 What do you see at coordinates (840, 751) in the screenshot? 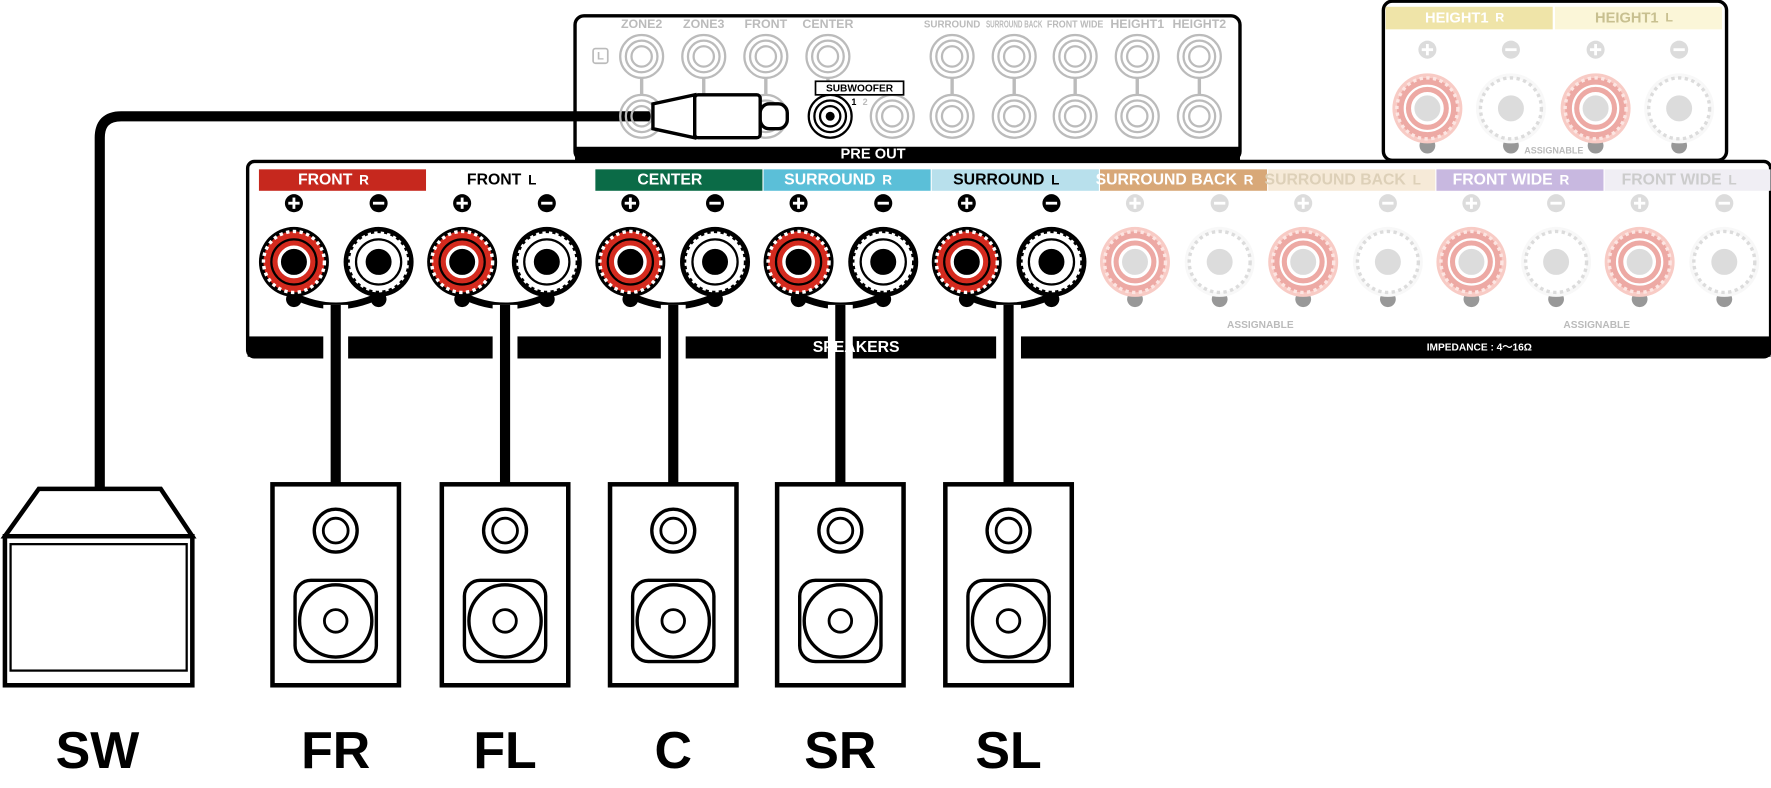
I see `speaker-name: SR` at bounding box center [840, 751].